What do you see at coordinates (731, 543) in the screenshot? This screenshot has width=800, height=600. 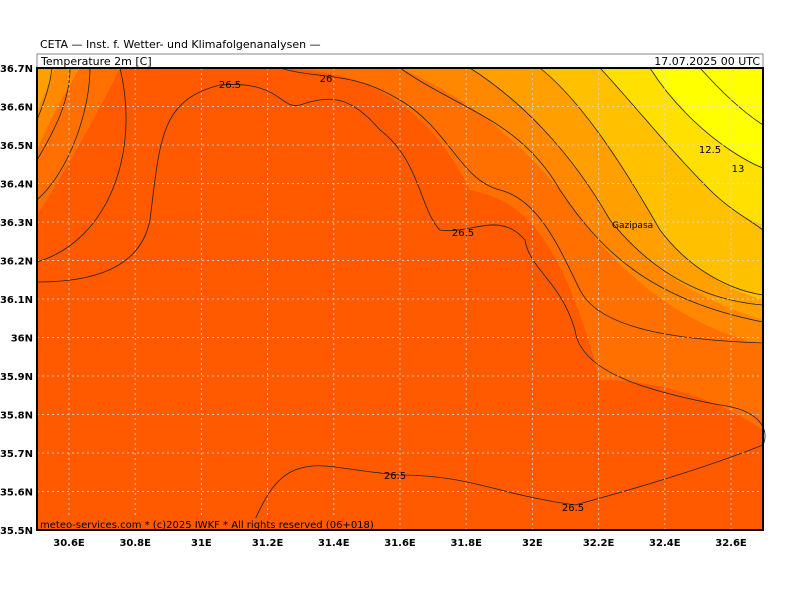 I see `lon-label: 32.6E` at bounding box center [731, 543].